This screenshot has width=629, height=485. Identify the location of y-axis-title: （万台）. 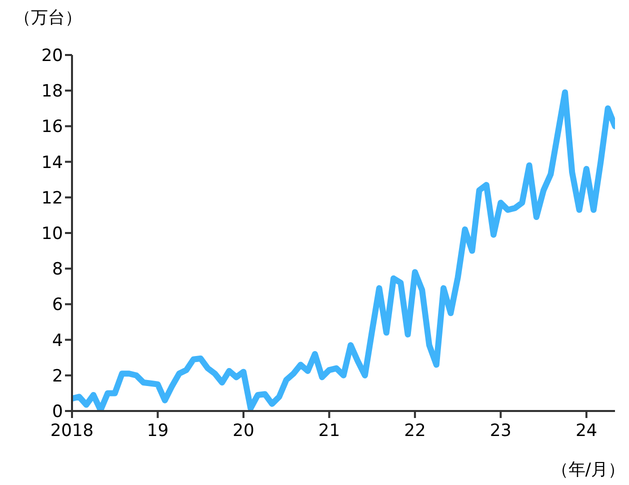
(48, 18).